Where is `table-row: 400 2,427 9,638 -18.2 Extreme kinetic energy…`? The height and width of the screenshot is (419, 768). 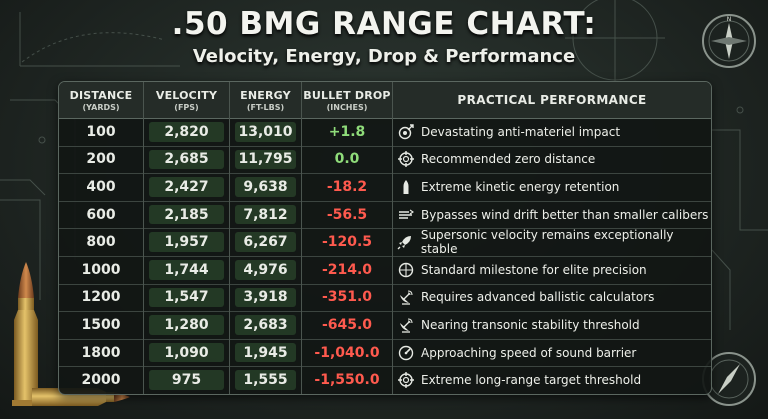
table-row: 400 2,427 9,638 -18.2 Extreme kinetic energy… is located at coordinates (385, 187).